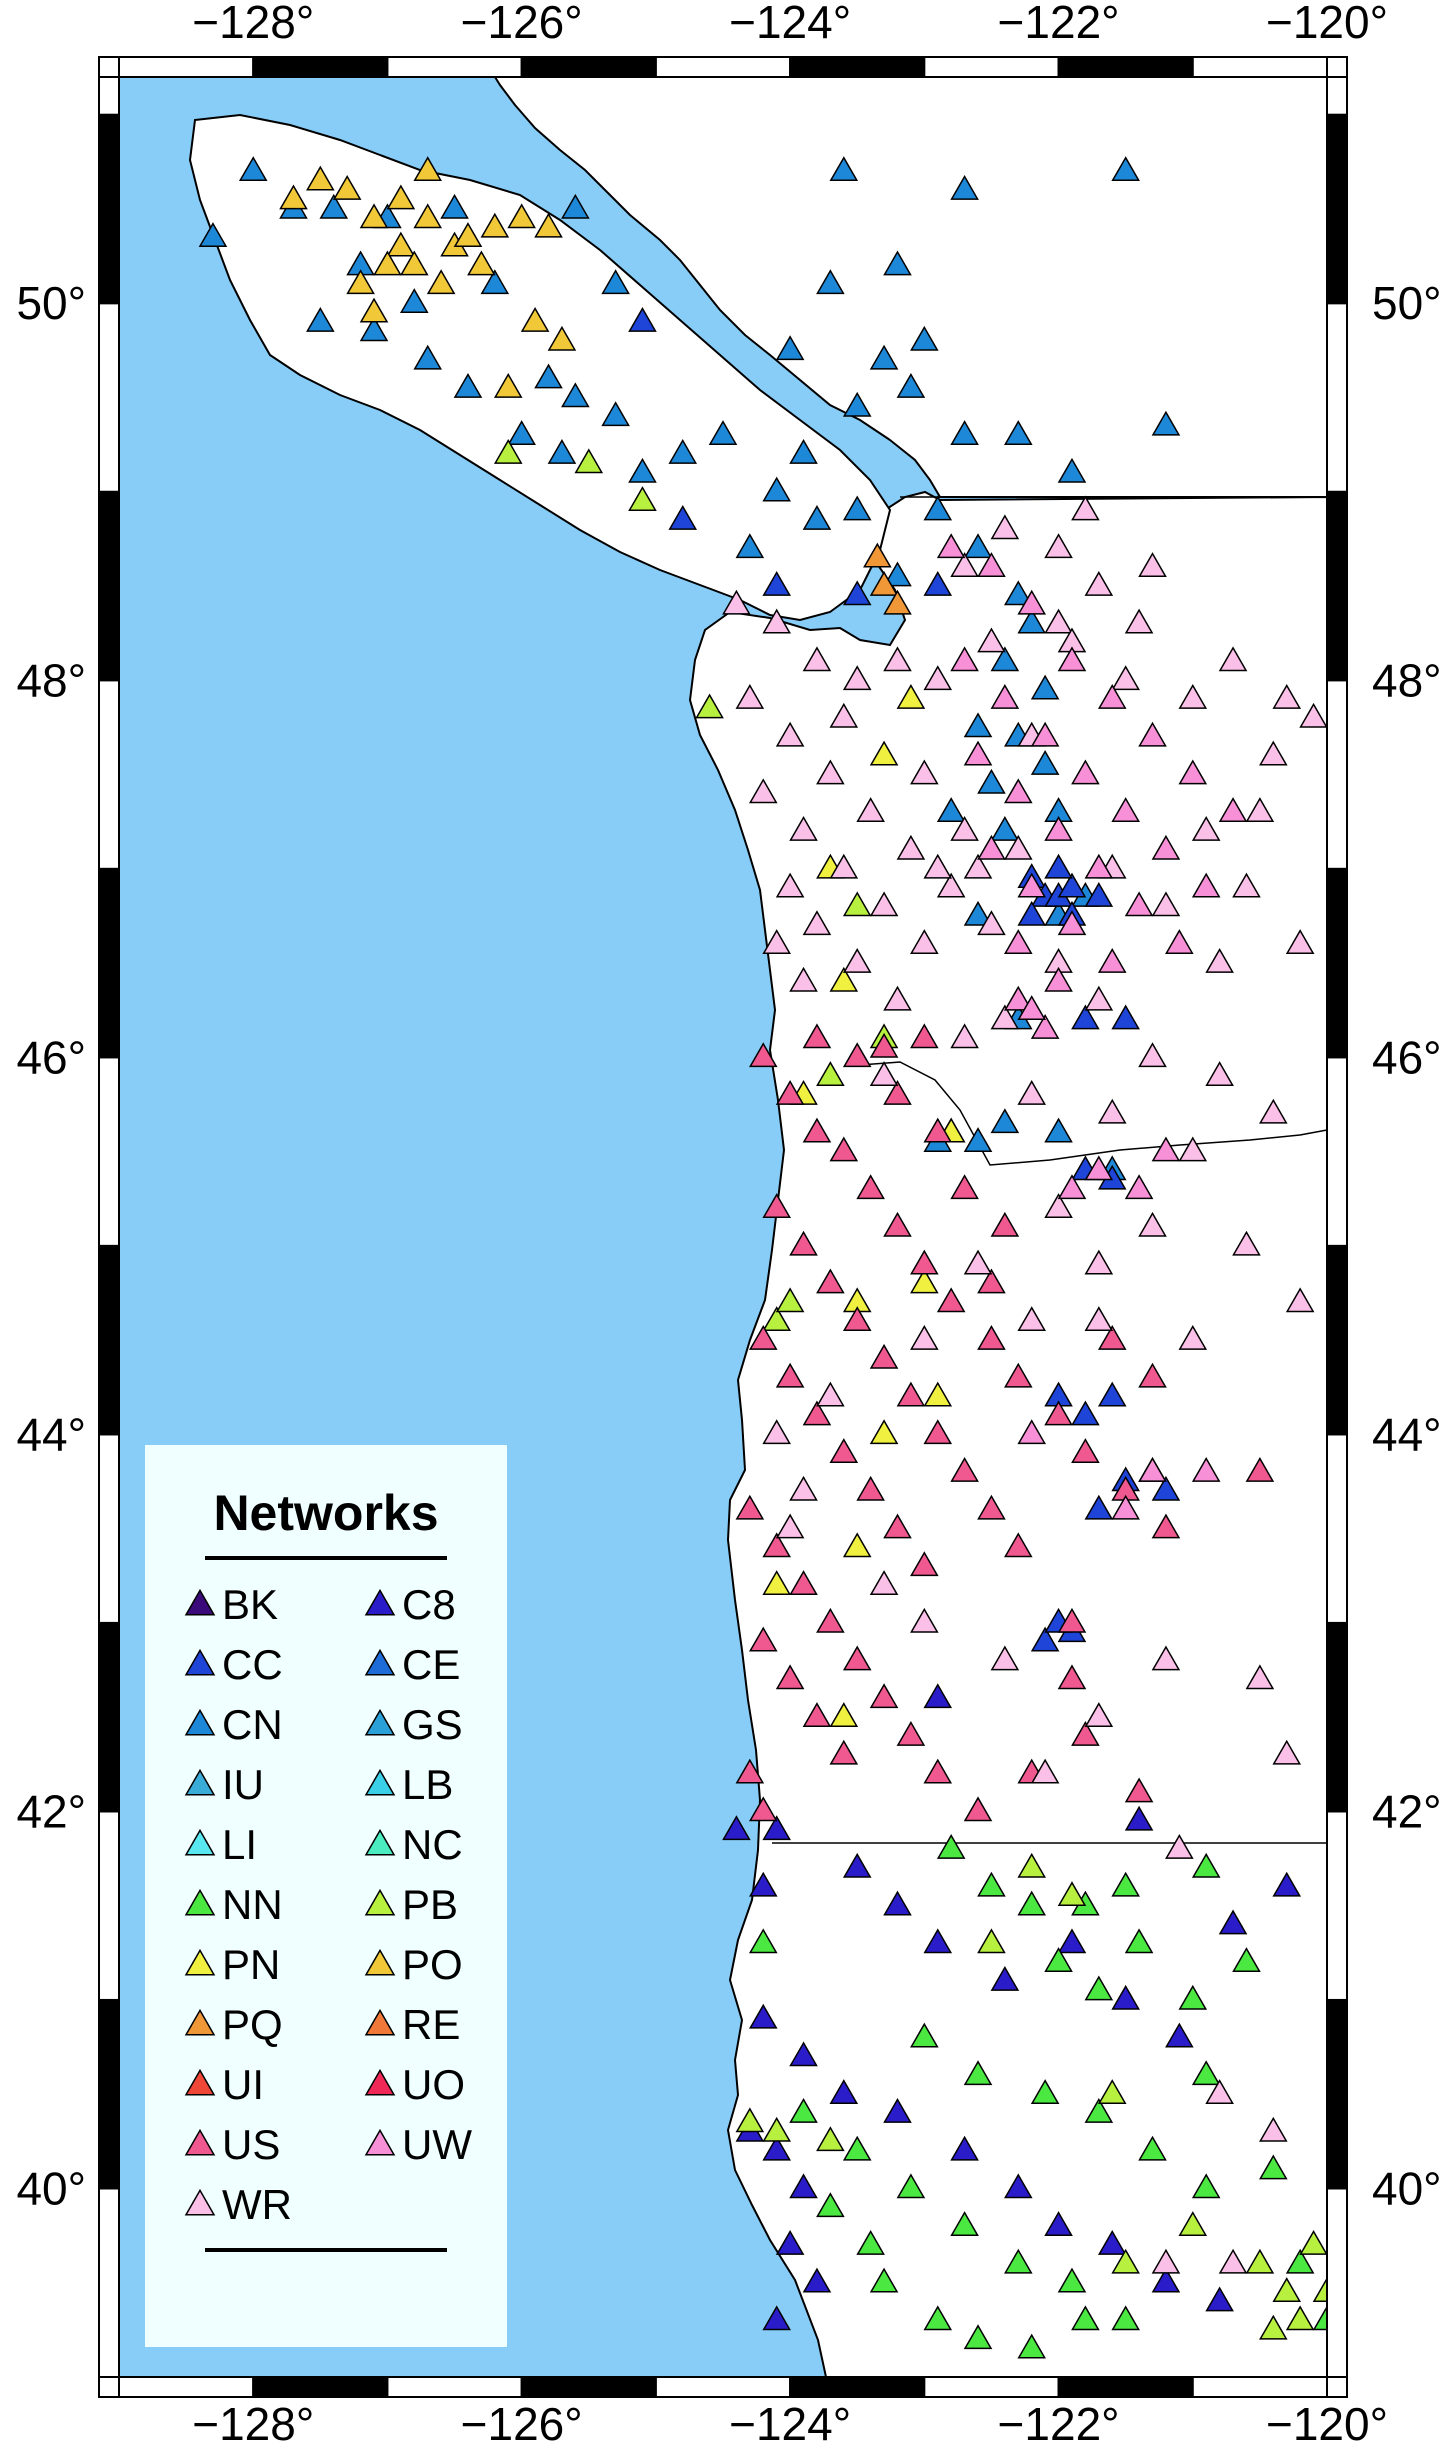 The image size is (1446, 2453). Describe the element at coordinates (200, 2082) in the screenshot. I see `legend-swatch-ui` at that location.